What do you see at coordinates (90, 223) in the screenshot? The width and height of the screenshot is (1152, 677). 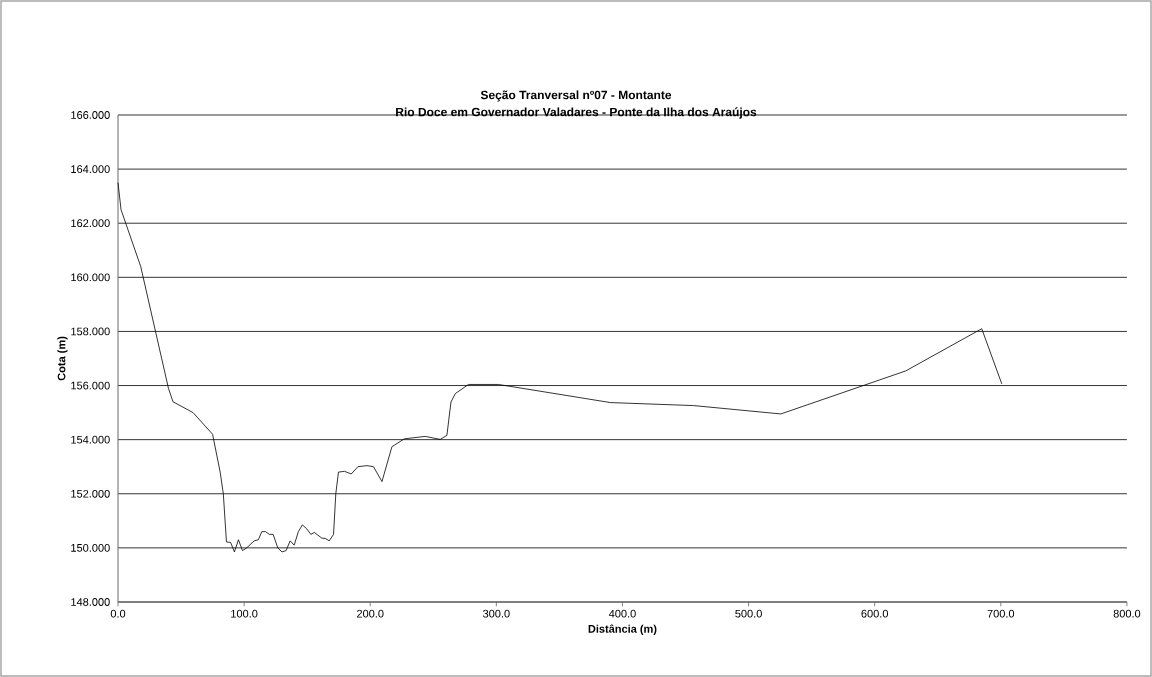 I see `y-tick-label: 162.000` at bounding box center [90, 223].